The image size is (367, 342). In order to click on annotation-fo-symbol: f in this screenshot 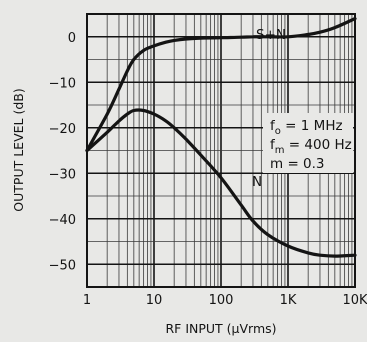, I will do `click(273, 126)`.